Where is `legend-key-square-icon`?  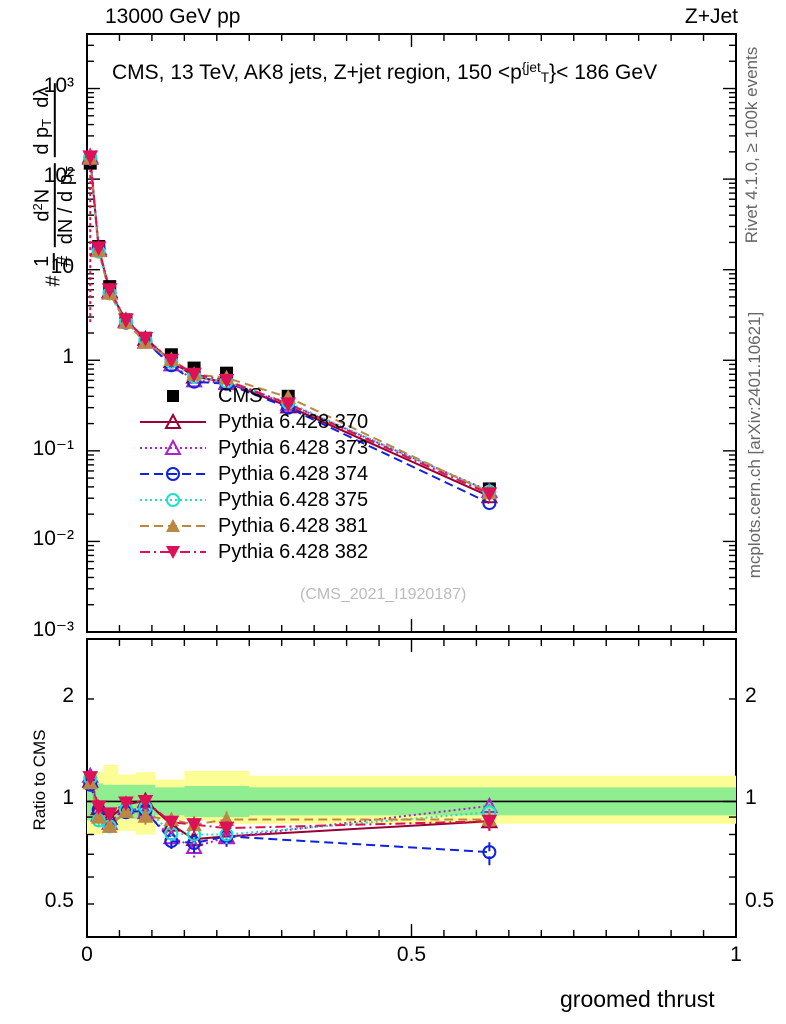 legend-key-square-icon is located at coordinates (173, 396).